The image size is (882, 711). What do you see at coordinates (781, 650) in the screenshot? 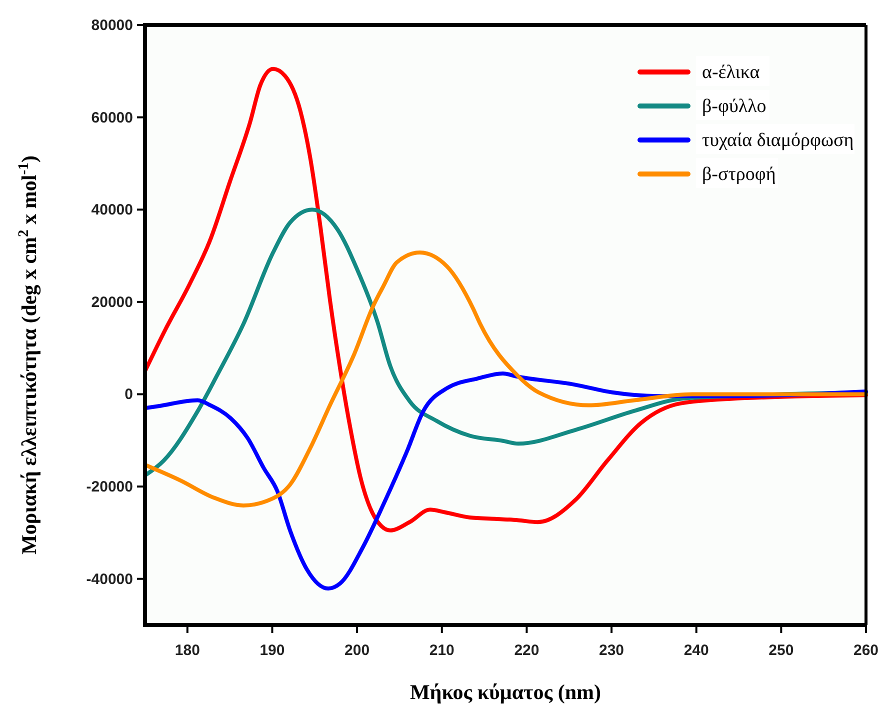
I see `x-tick-label: 250` at bounding box center [781, 650].